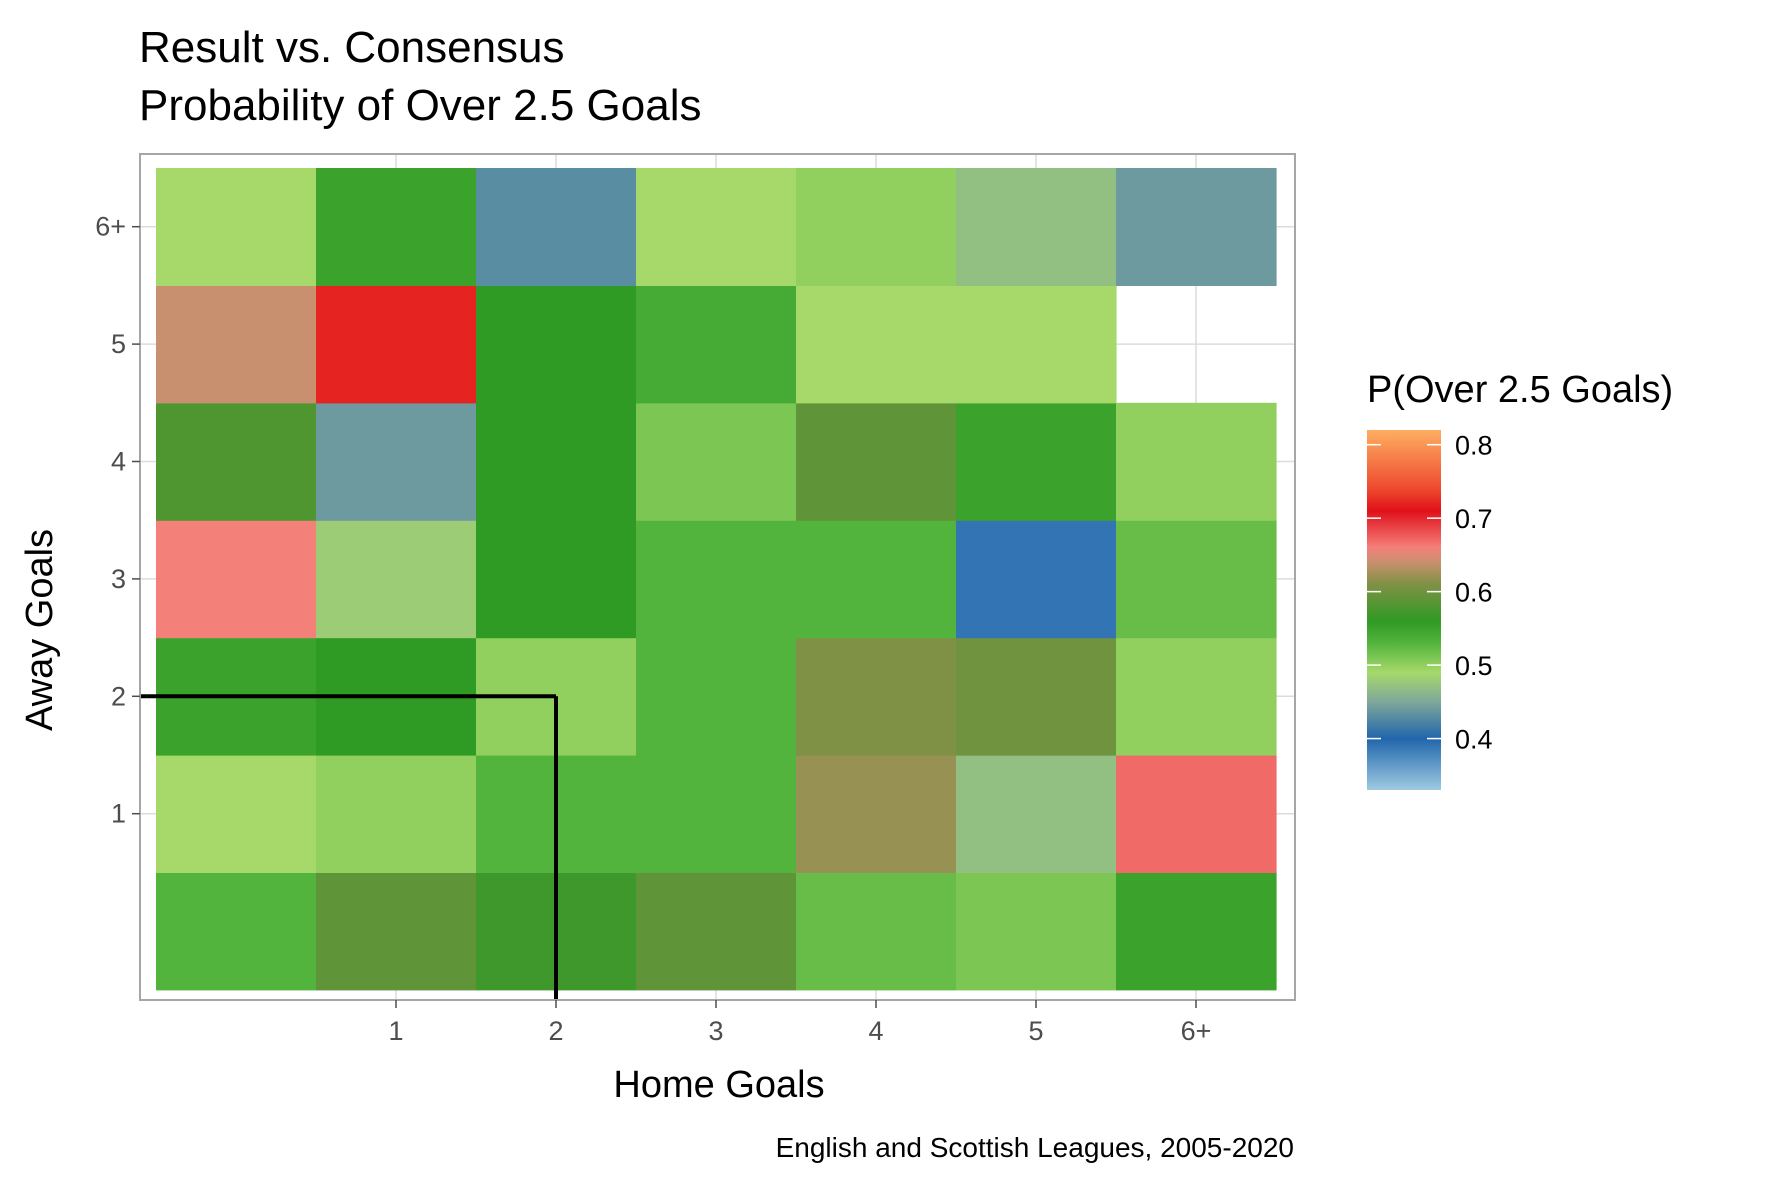 The width and height of the screenshot is (1771, 1181). I want to click on heatmap-cell-home-6+-away-2, so click(1196, 696).